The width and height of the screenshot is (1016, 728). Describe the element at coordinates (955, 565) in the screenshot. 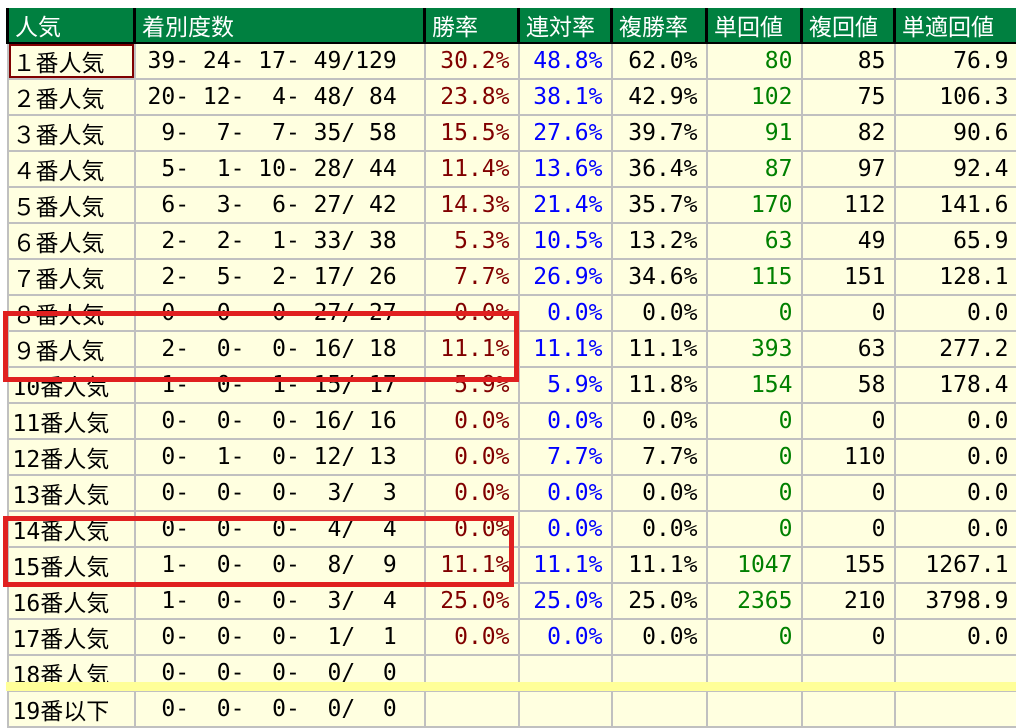

I see `adjusted-win-return-cell: 1267.1` at that location.